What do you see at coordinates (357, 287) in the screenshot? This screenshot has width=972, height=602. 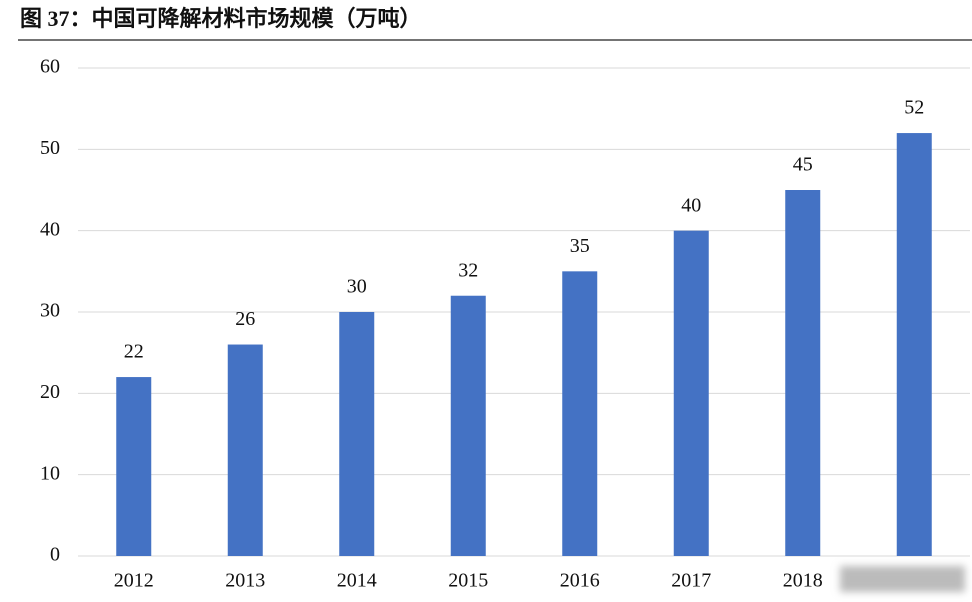 I see `data-label: 30` at bounding box center [357, 287].